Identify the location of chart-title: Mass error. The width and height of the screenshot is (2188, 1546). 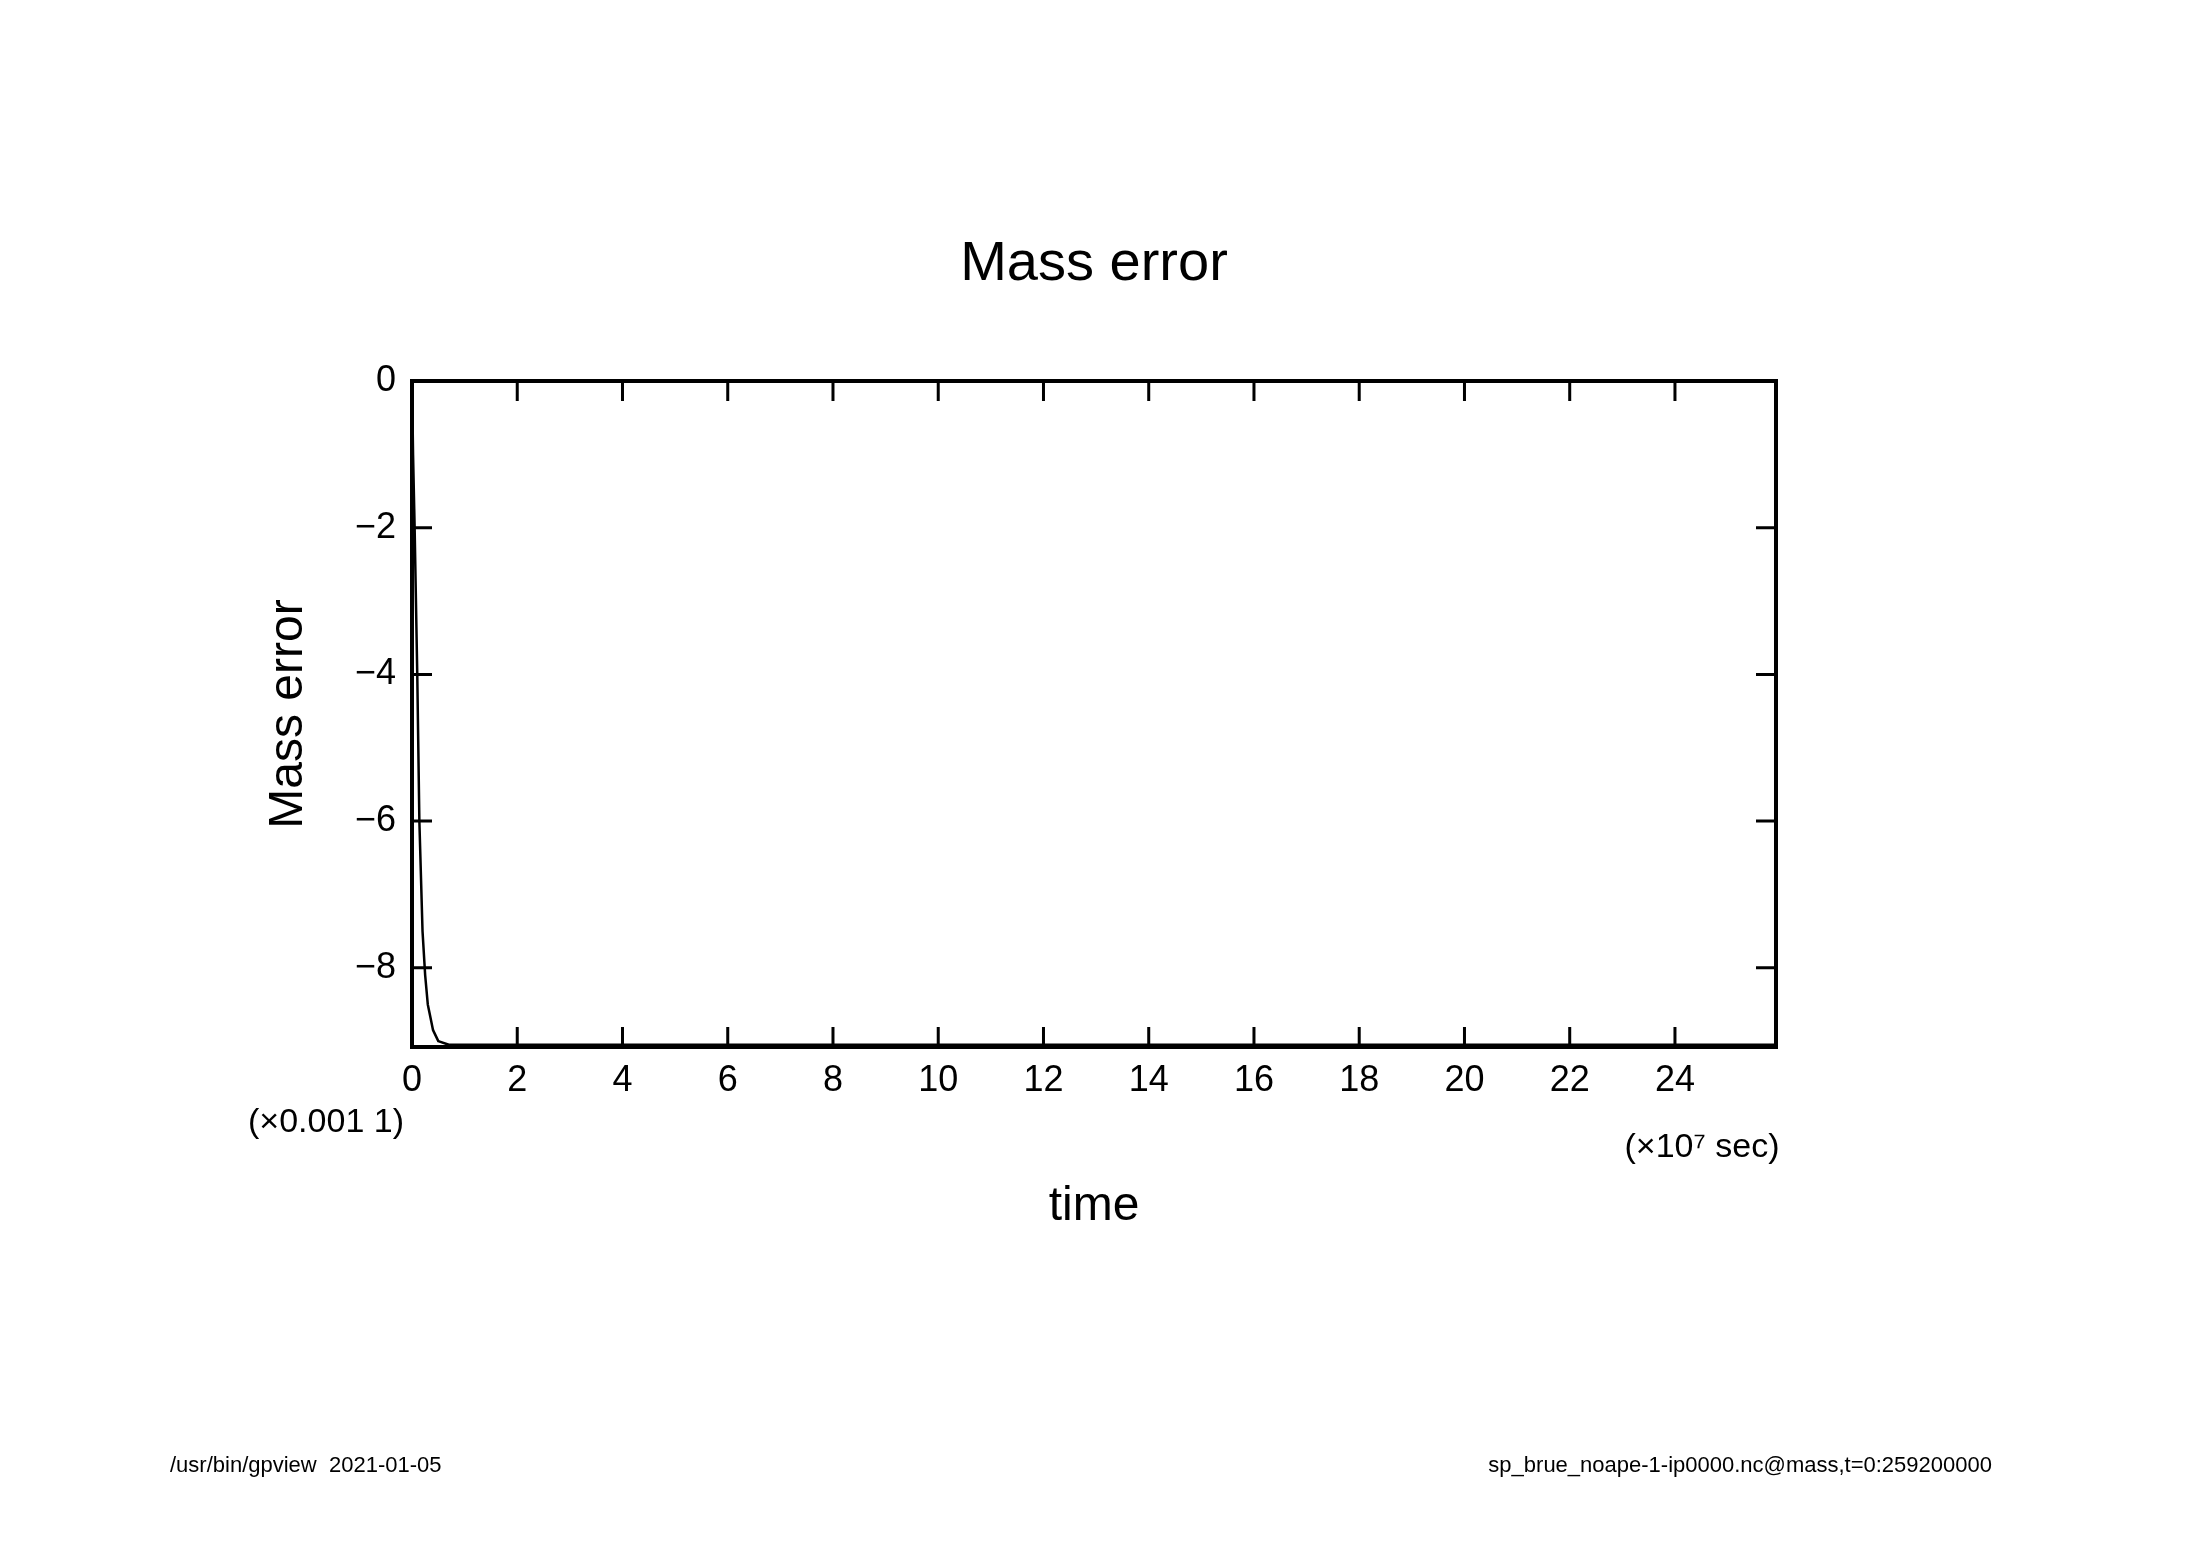
(1094, 261).